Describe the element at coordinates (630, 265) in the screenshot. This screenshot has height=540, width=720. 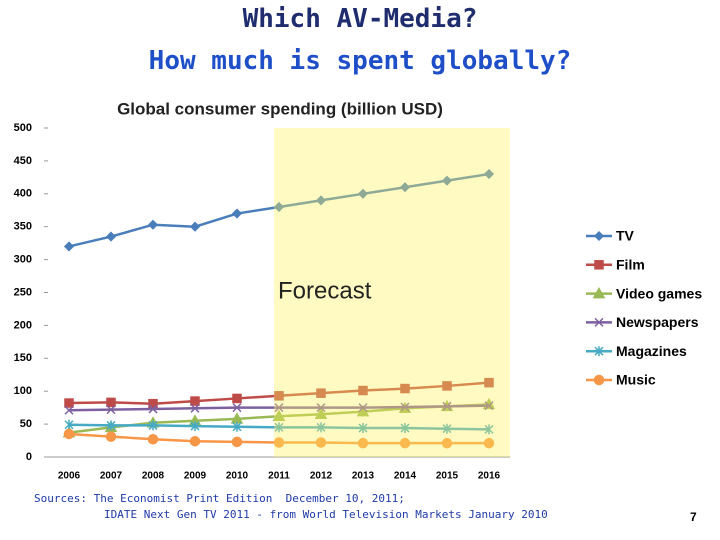
I see `legend-label: Film` at that location.